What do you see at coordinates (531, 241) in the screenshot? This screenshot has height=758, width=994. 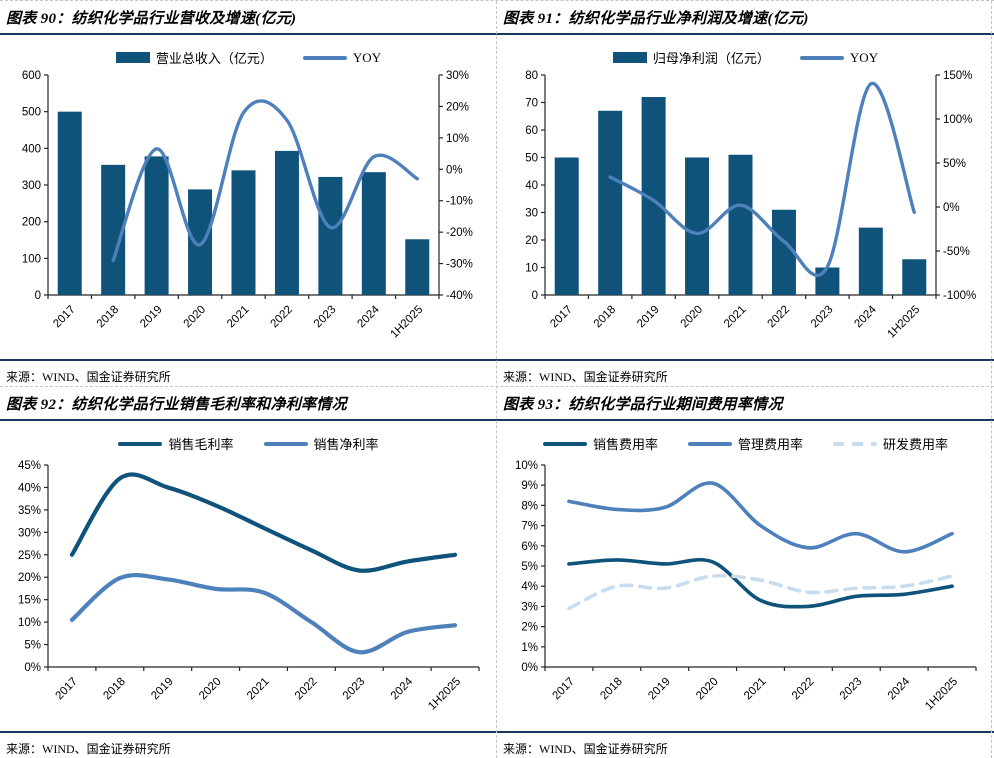 I see `svg-text: 20` at bounding box center [531, 241].